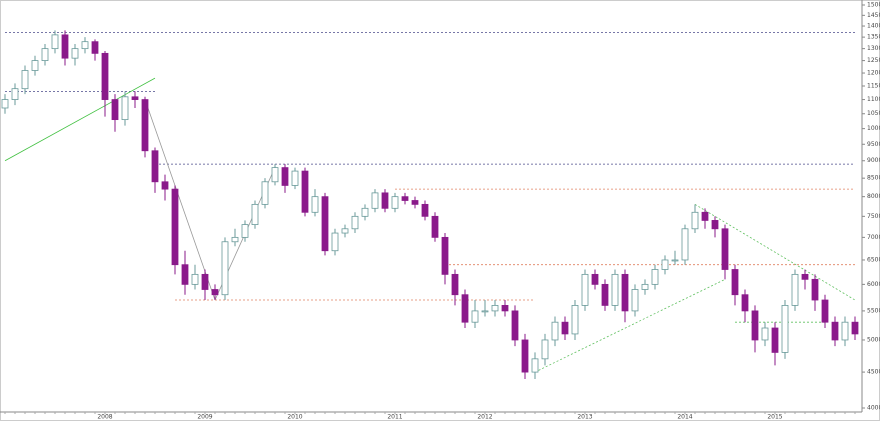 Image resolution: width=880 pixels, height=421 pixels. I want to click on y-tick-label: 7500, so click(873, 216).